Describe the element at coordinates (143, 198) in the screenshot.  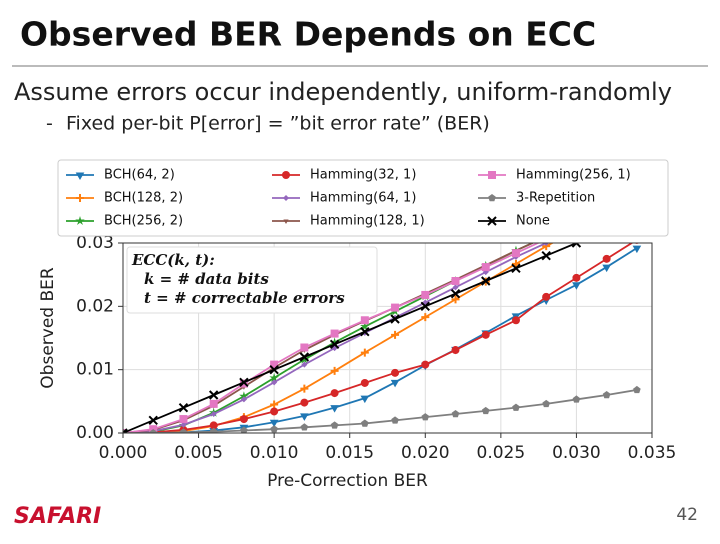
I see `legend-label: BCH(128, 2)` at that location.